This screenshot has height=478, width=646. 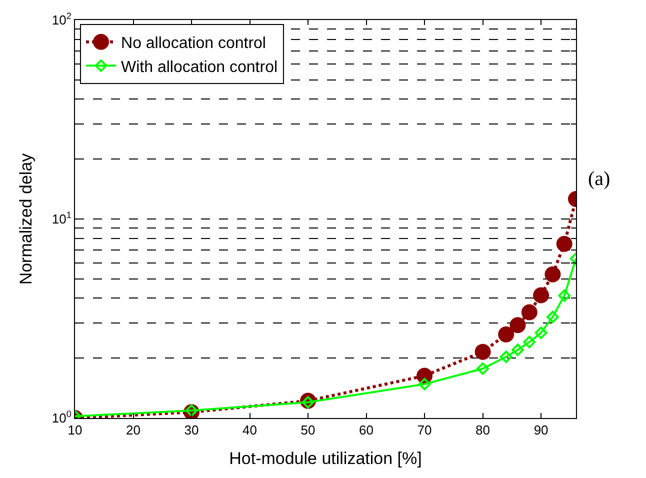 What do you see at coordinates (250, 430) in the screenshot?
I see `x-tick-label: 40` at bounding box center [250, 430].